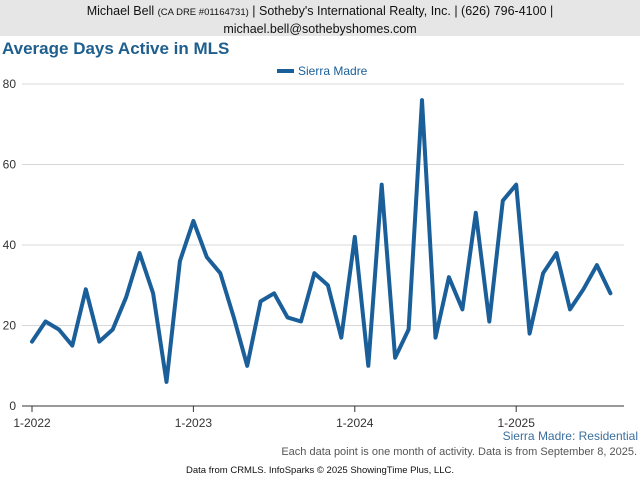 This screenshot has width=640, height=480. I want to click on agent-license: (CA DRE #01164731), so click(203, 12).